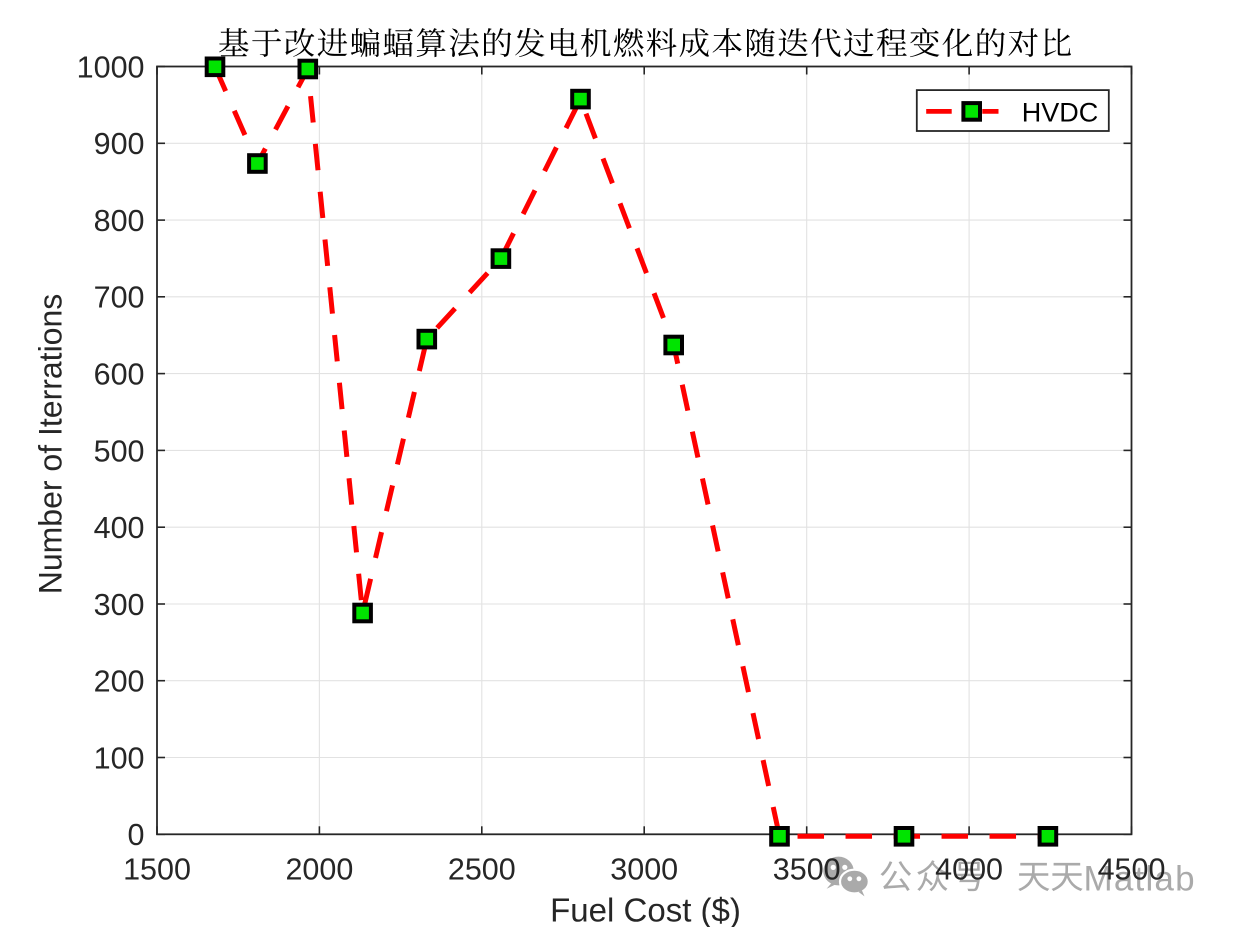 This screenshot has height=932, width=1234. Describe the element at coordinates (111, 67) in the screenshot. I see `svg-text: 1000` at that location.